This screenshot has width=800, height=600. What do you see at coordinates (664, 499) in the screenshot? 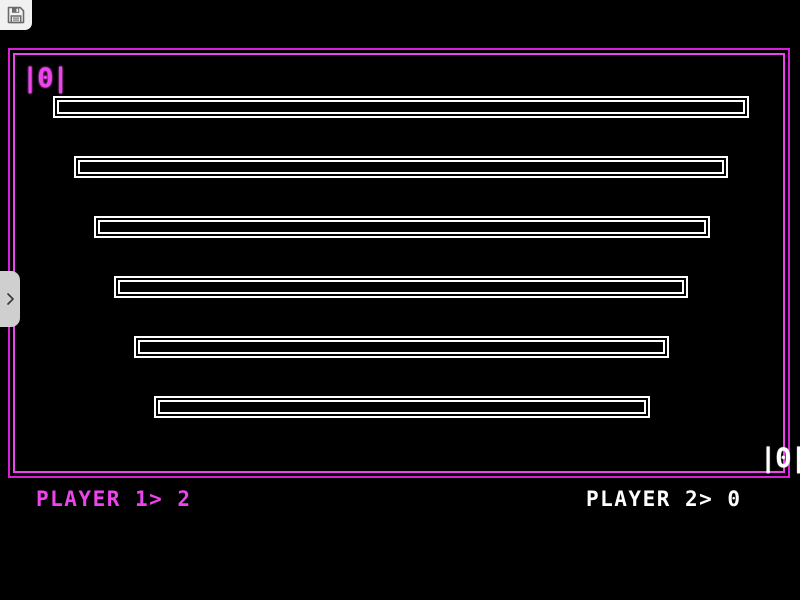
I see `player2-score: PLAYER 2> 0` at bounding box center [664, 499].